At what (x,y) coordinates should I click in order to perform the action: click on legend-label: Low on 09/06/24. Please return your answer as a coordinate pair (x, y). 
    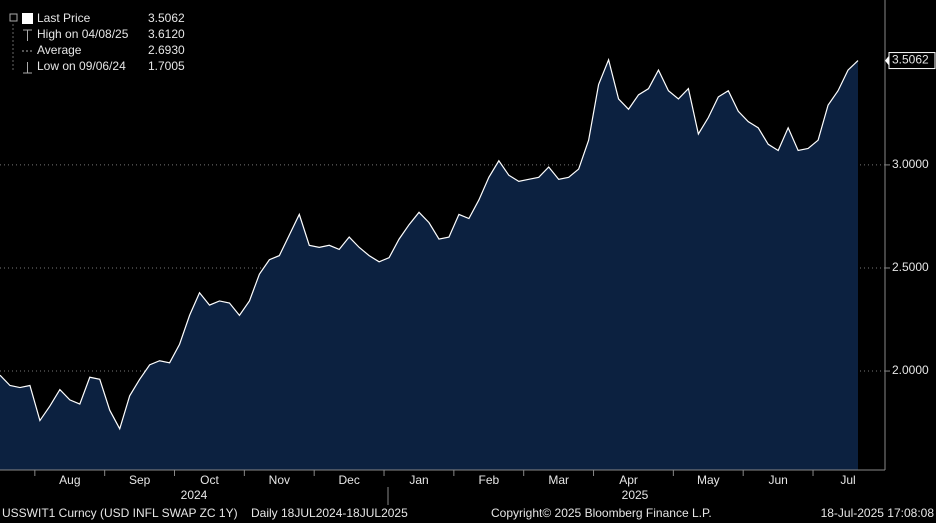
    Looking at the image, I should click on (81, 66).